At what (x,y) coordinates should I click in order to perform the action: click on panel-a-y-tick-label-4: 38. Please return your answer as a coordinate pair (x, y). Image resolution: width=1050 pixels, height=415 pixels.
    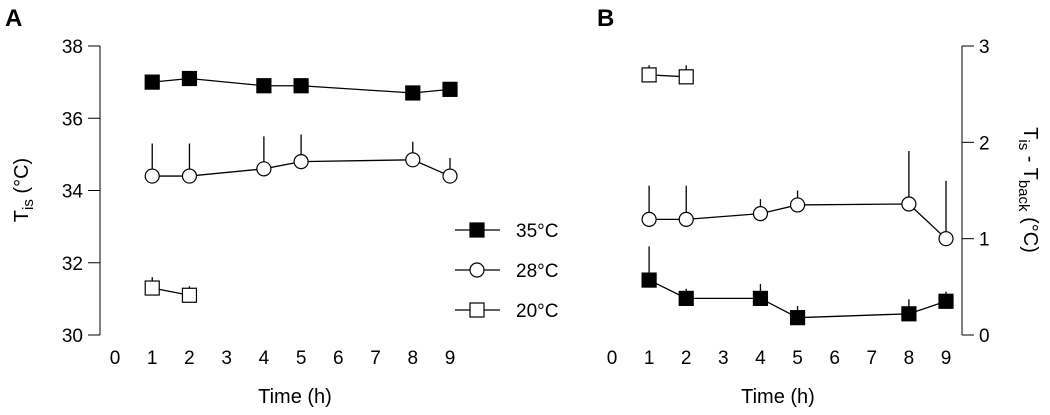
    Looking at the image, I should click on (72, 47).